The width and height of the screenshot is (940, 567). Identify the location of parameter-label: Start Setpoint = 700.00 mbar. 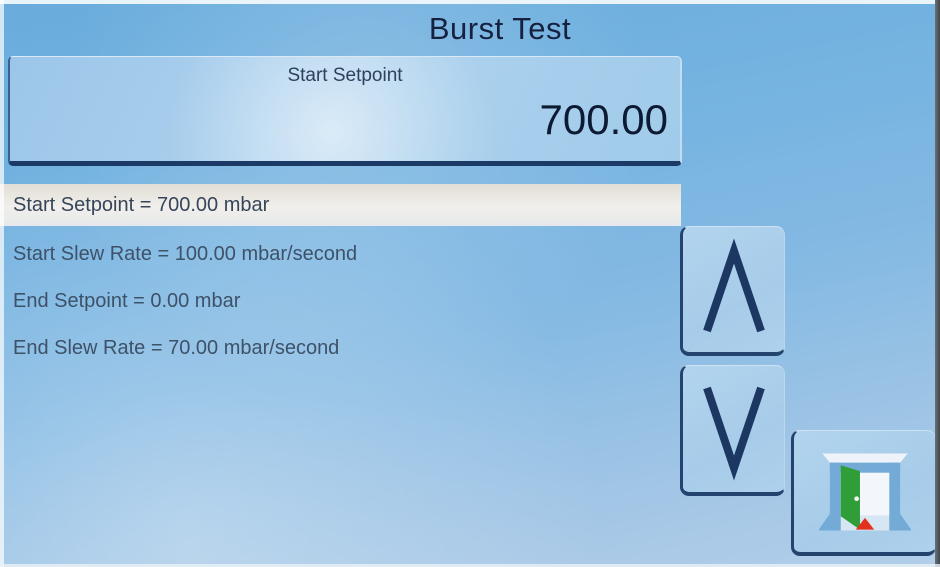
(141, 204).